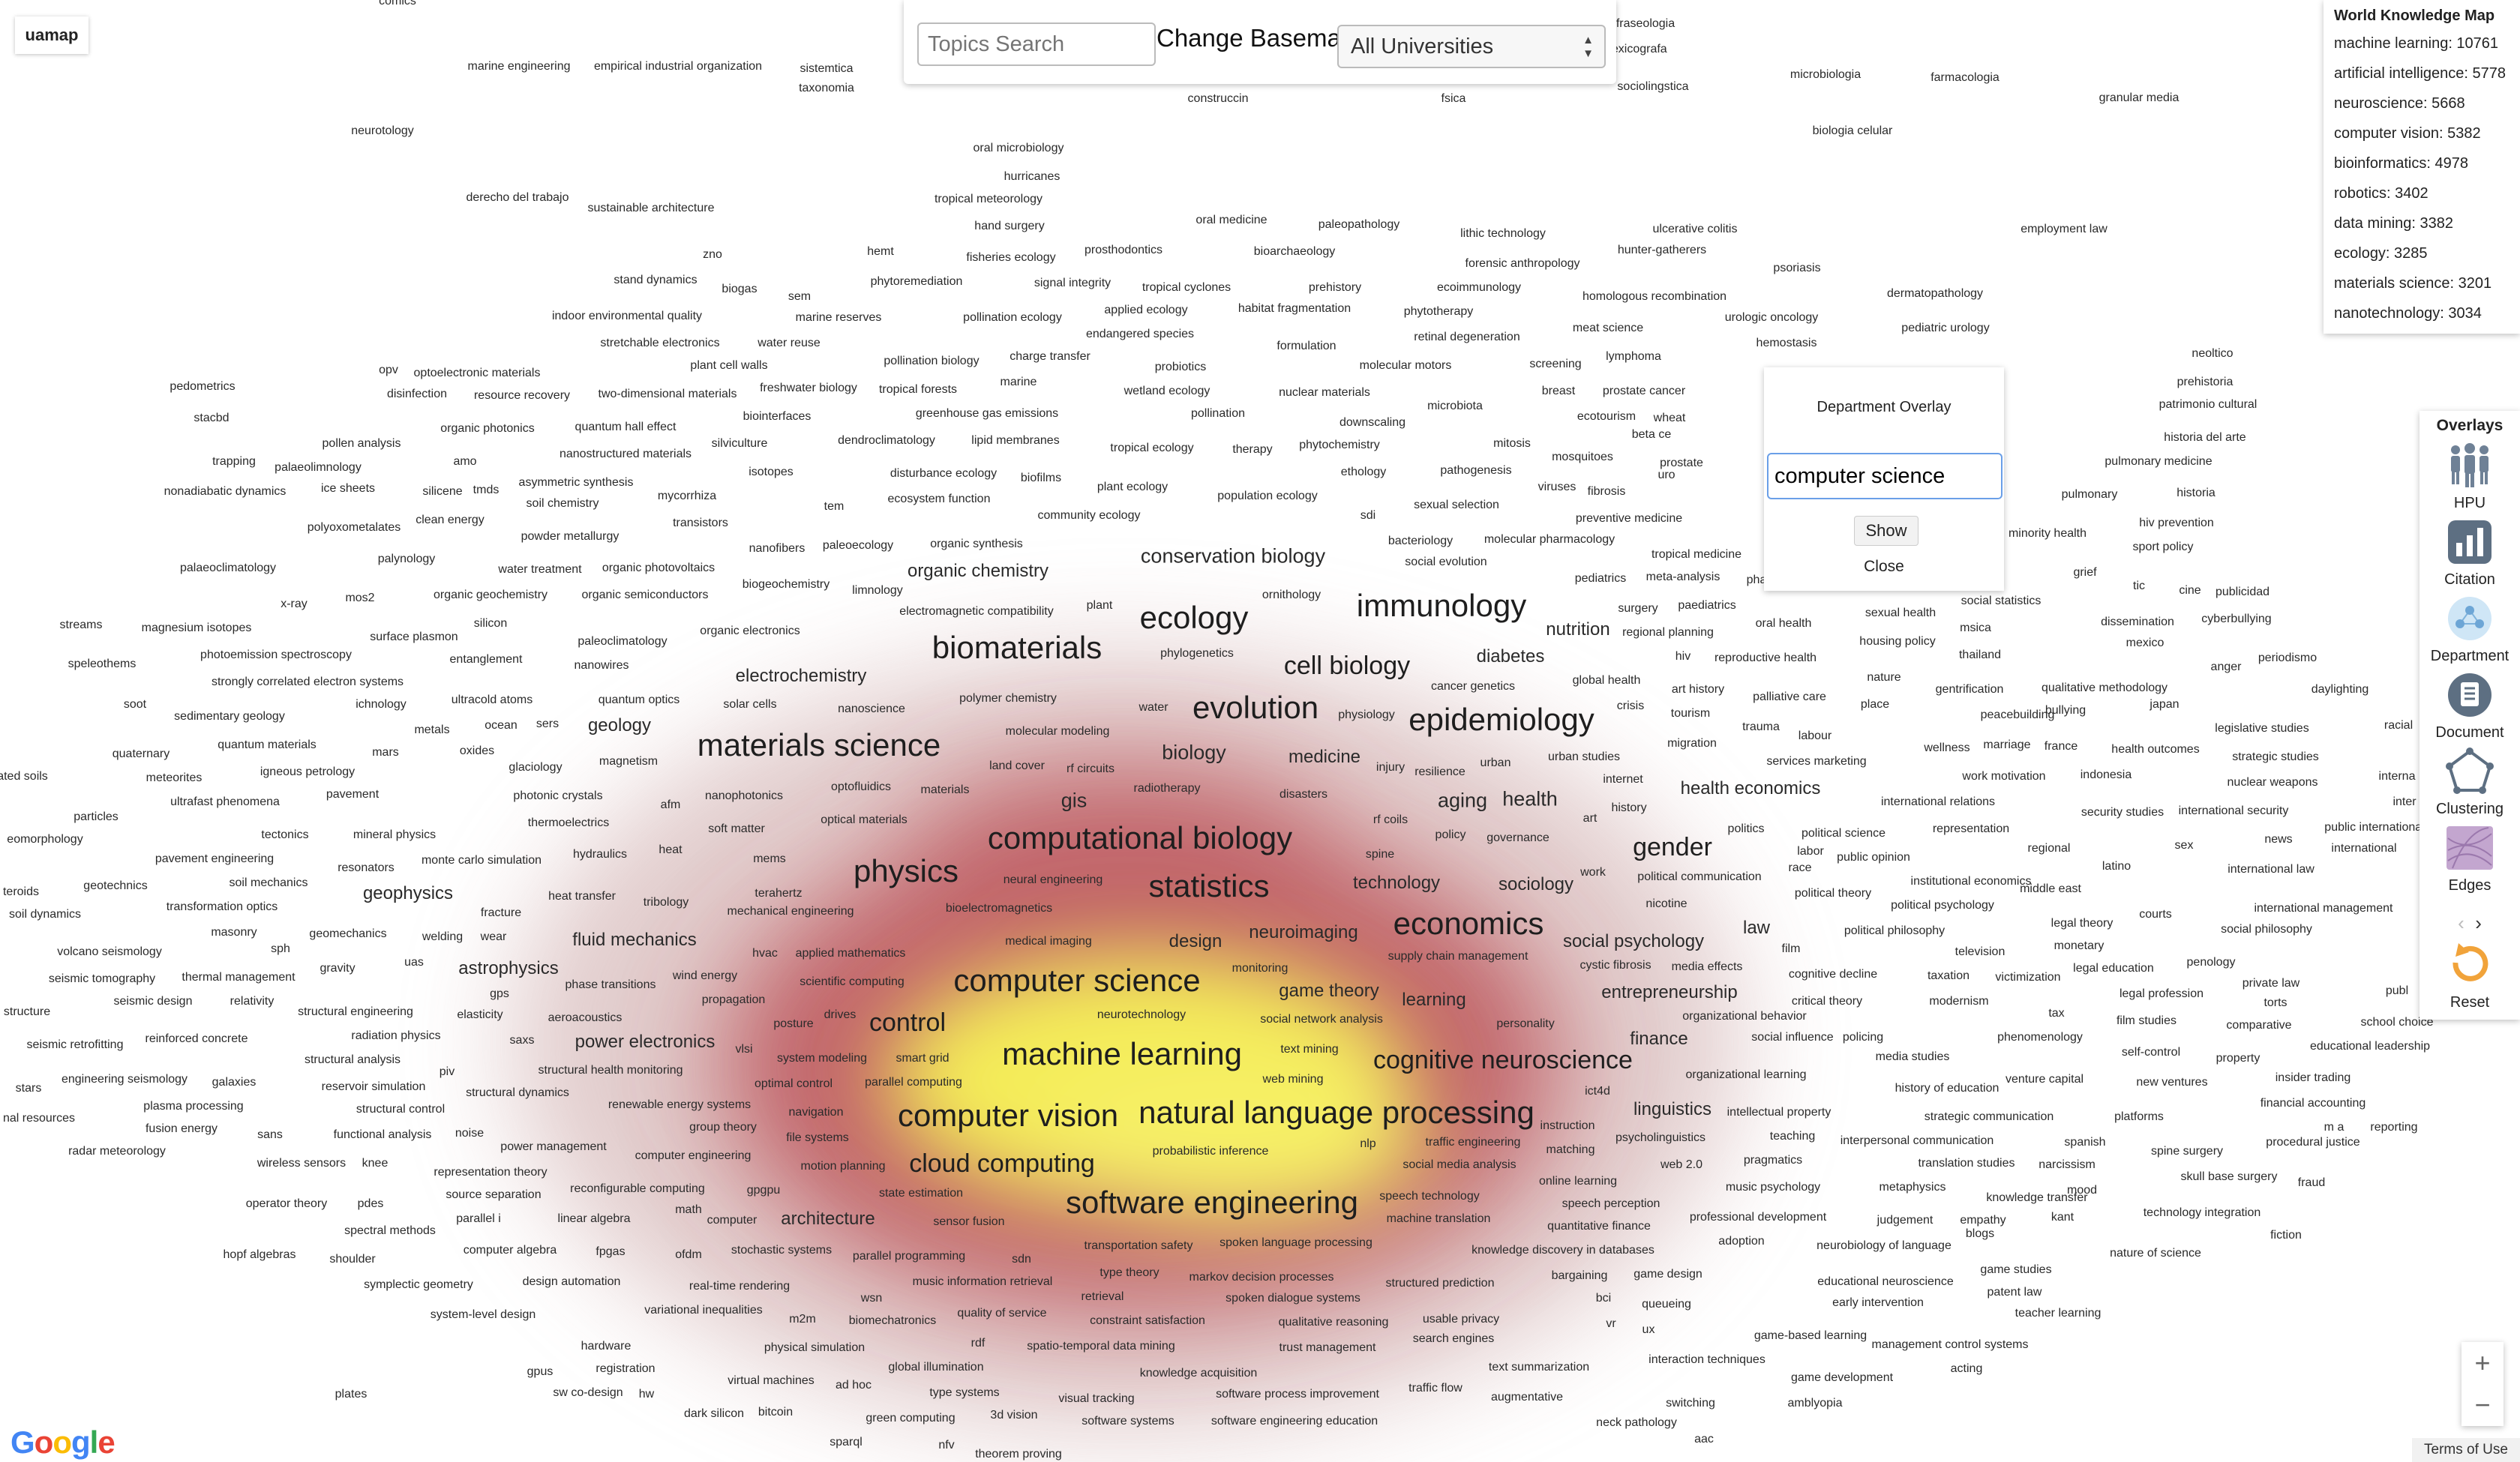  I want to click on map-term-label: marriage, so click(2007, 744).